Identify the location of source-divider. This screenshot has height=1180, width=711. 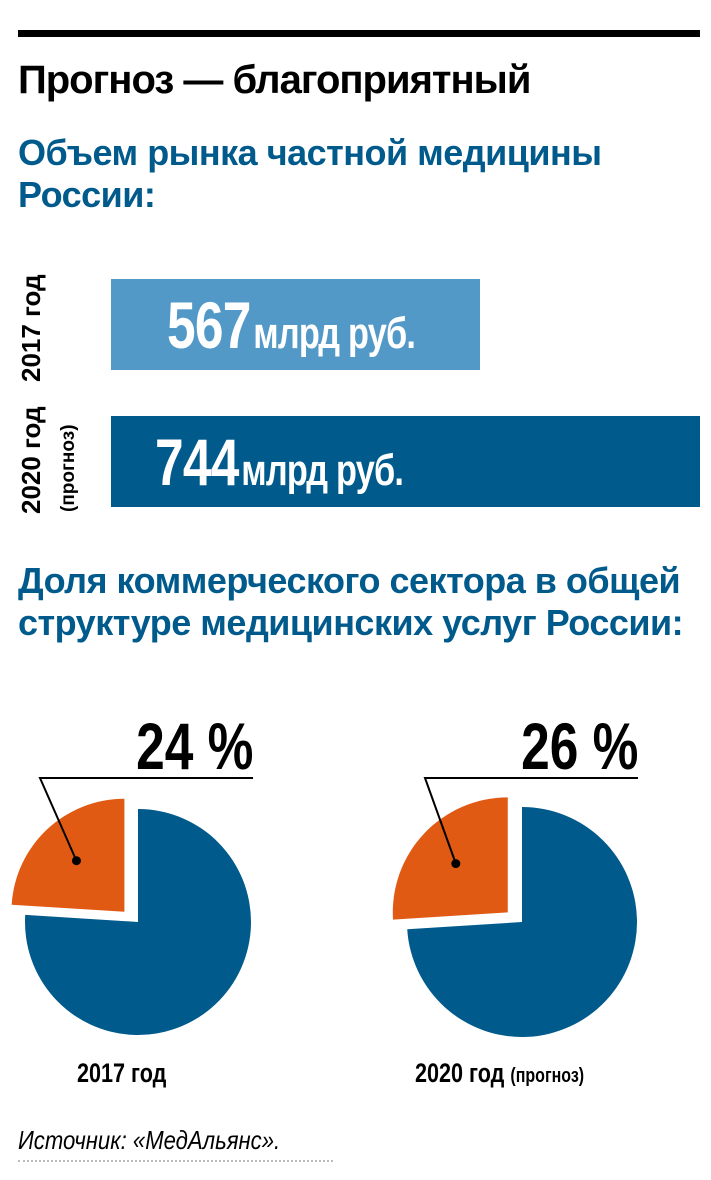
(175, 1161).